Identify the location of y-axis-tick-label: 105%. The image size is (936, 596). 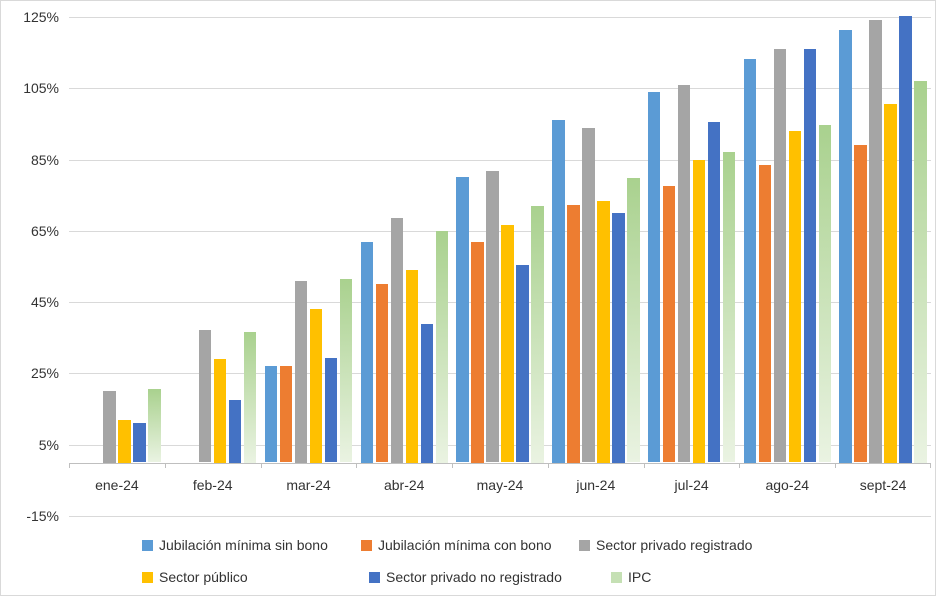
(41, 88).